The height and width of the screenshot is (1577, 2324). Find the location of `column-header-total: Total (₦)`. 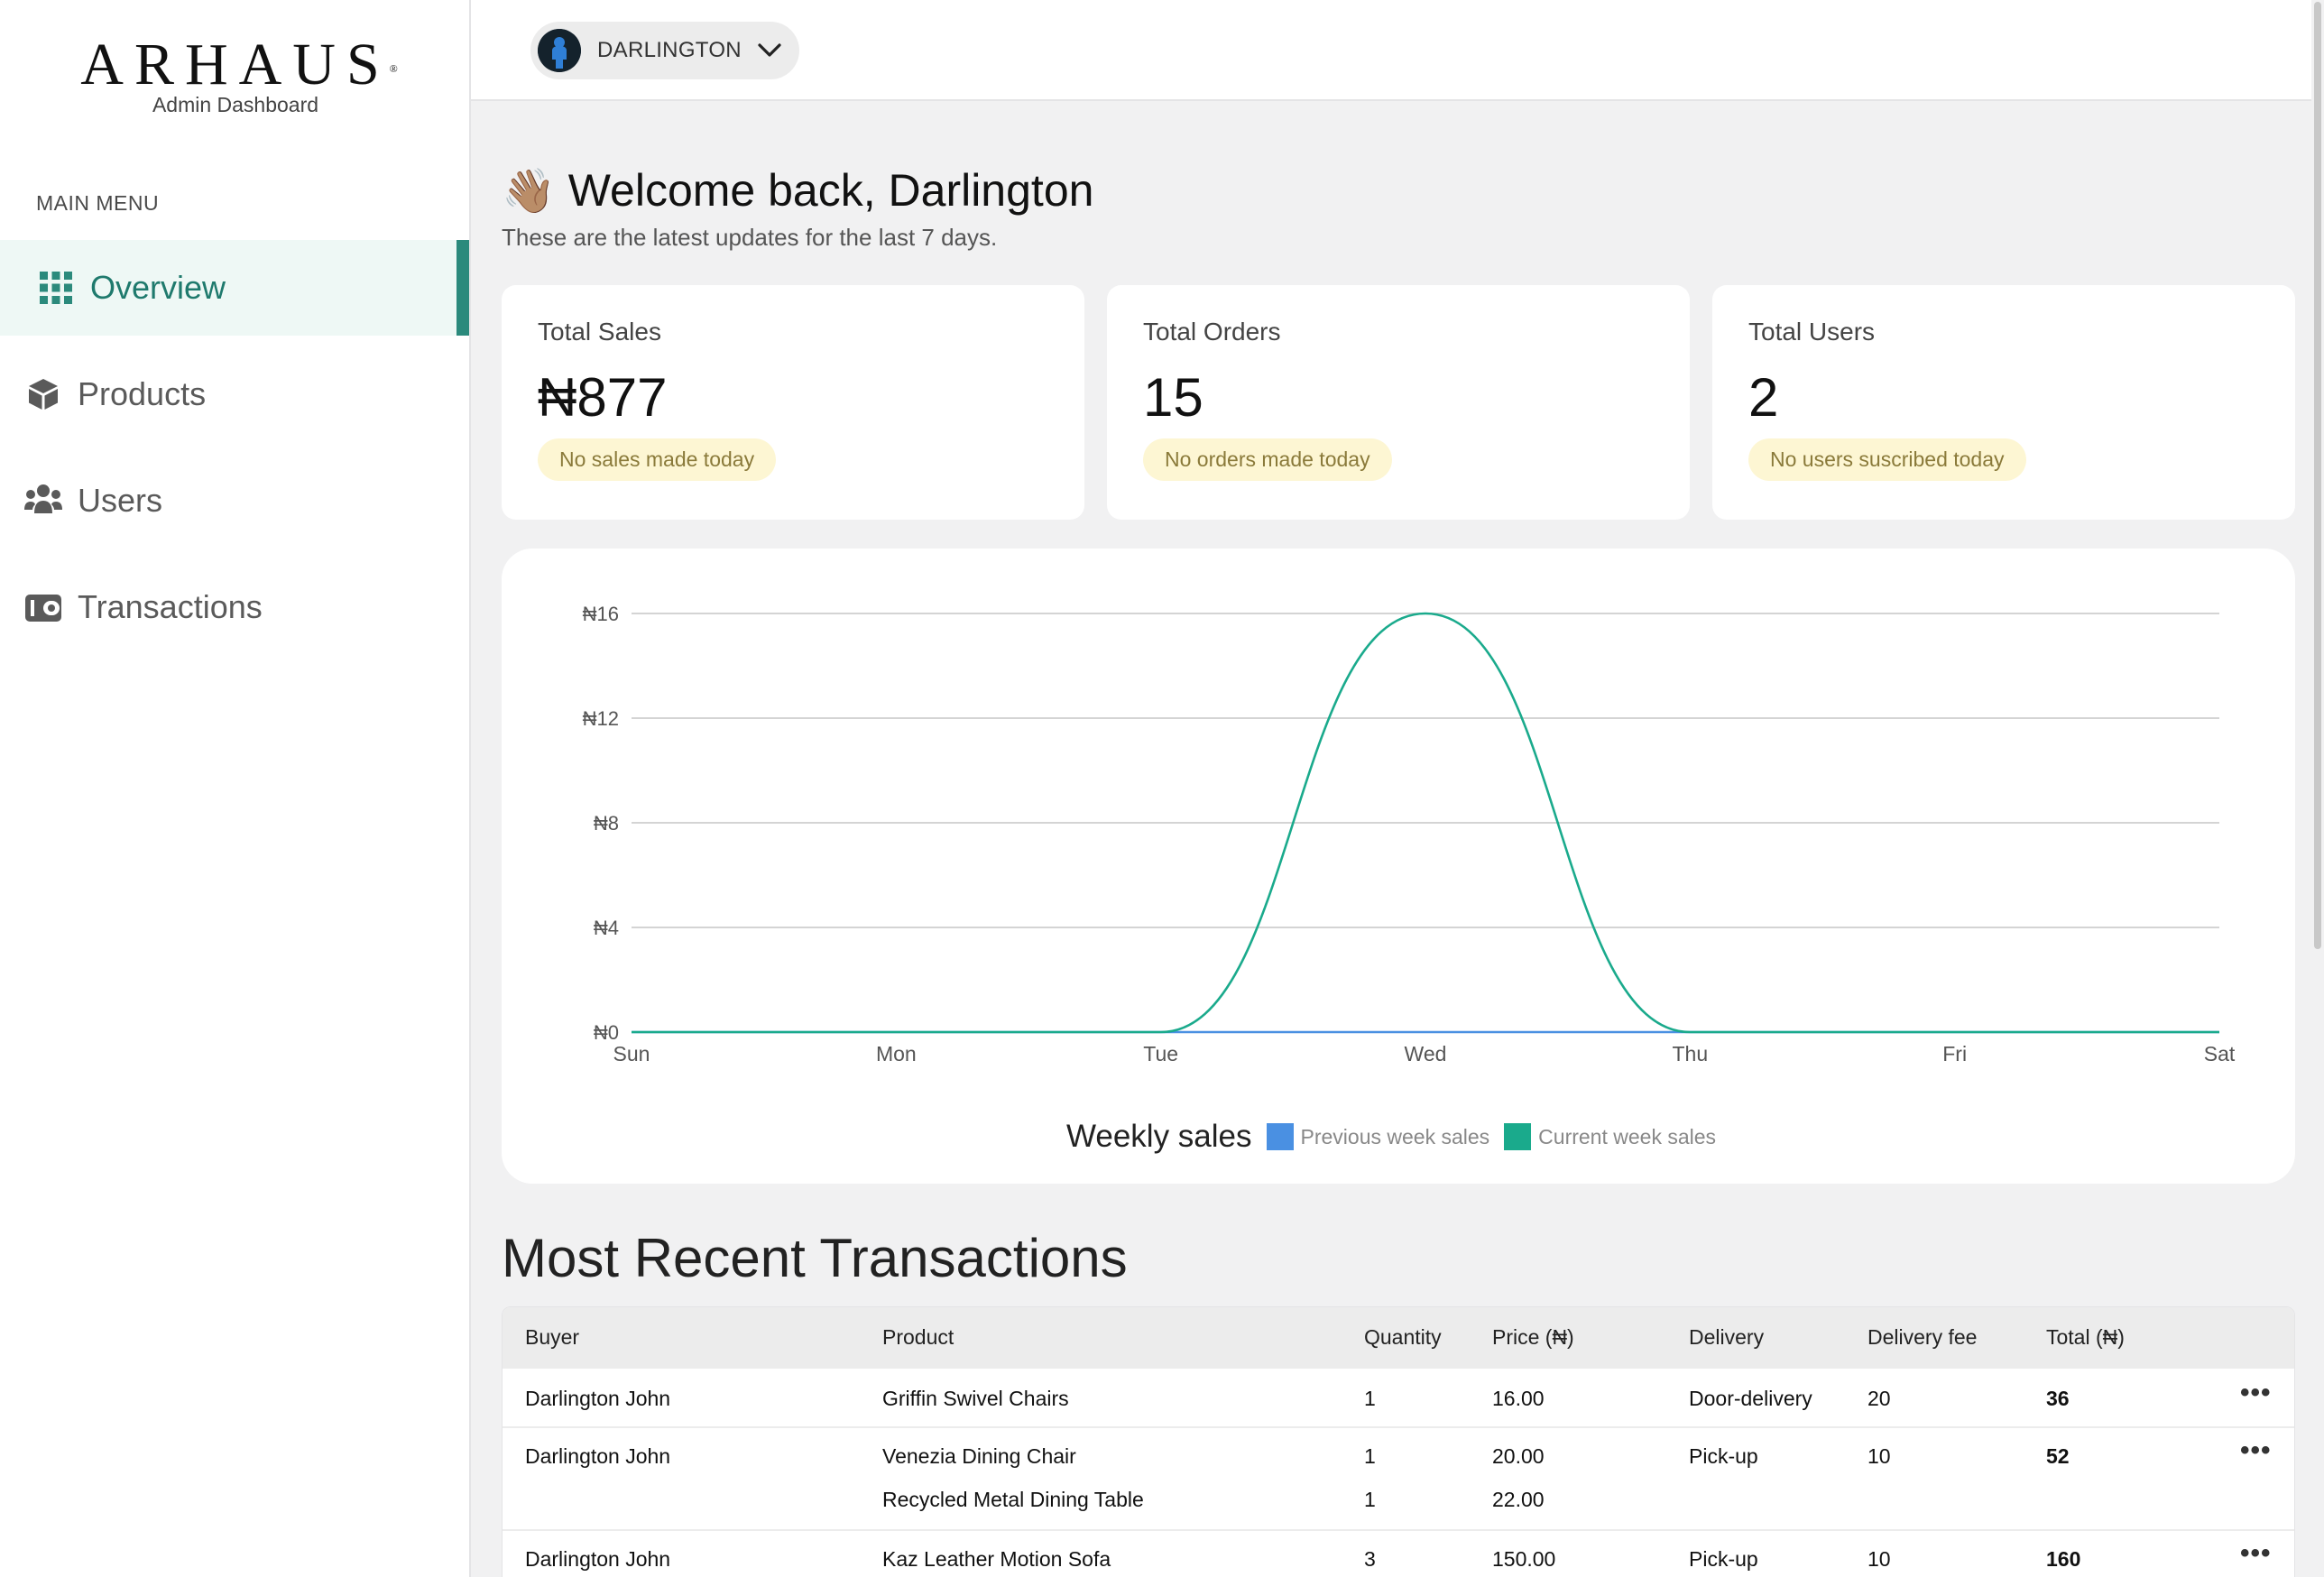

column-header-total: Total (₦) is located at coordinates (2085, 1337).